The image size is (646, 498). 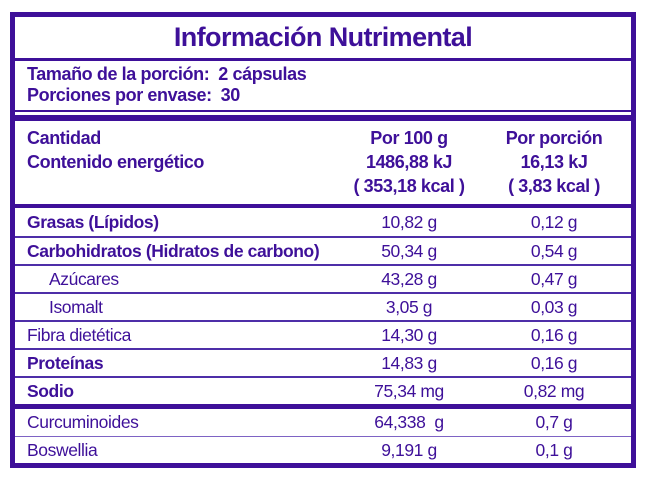 What do you see at coordinates (409, 362) in the screenshot?
I see `per-100g-value: 14,83 g` at bounding box center [409, 362].